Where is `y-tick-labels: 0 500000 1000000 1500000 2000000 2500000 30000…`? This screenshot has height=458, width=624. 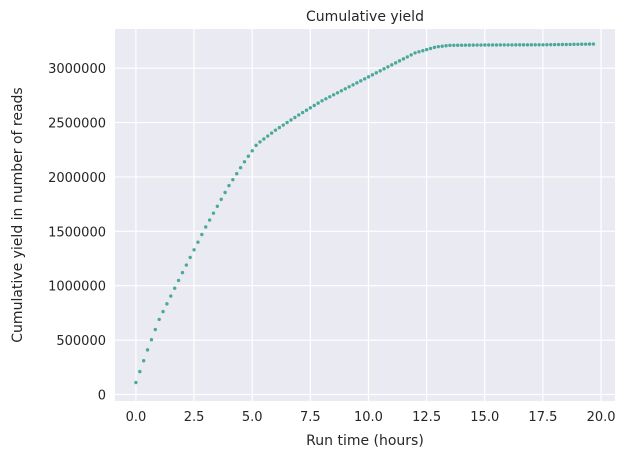
y-tick-labels: 0 500000 1000000 1500000 2000000 2500000 30000… is located at coordinates (77, 232).